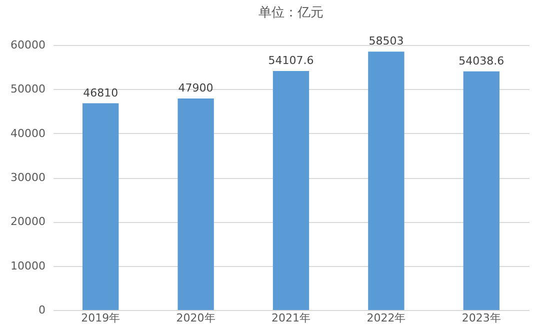 Image resolution: width=554 pixels, height=333 pixels. Describe the element at coordinates (100, 318) in the screenshot. I see `x-tick-label: 2019年` at that location.